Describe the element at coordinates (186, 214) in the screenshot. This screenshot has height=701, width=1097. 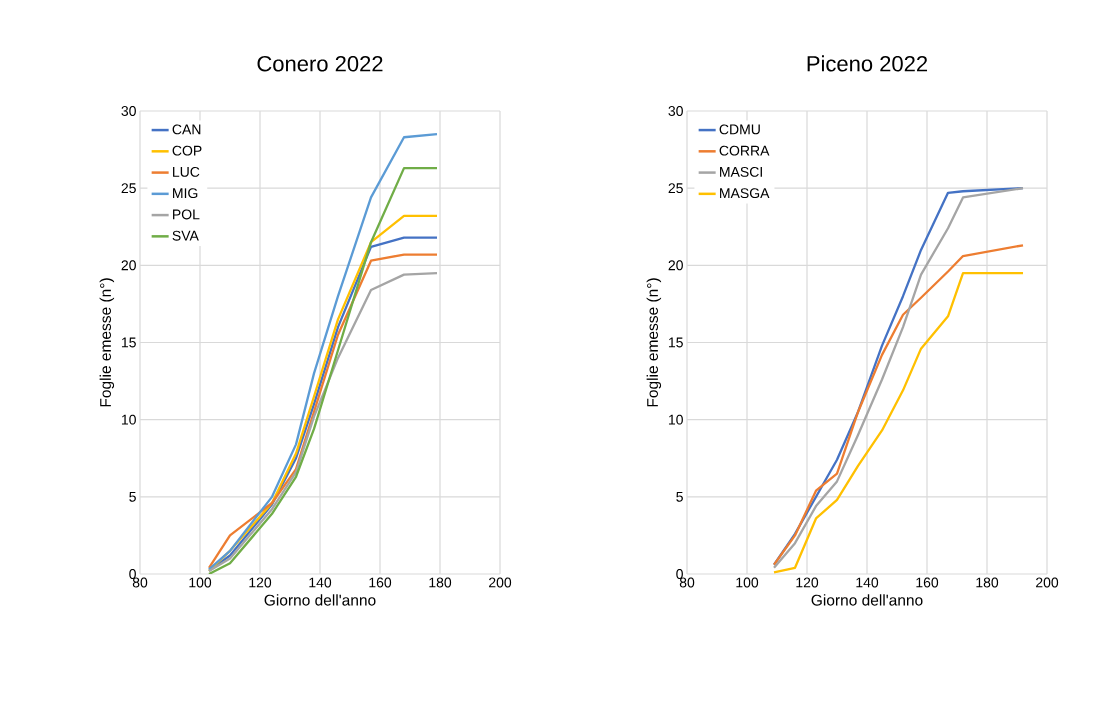
I see `legend-label: POL` at that location.